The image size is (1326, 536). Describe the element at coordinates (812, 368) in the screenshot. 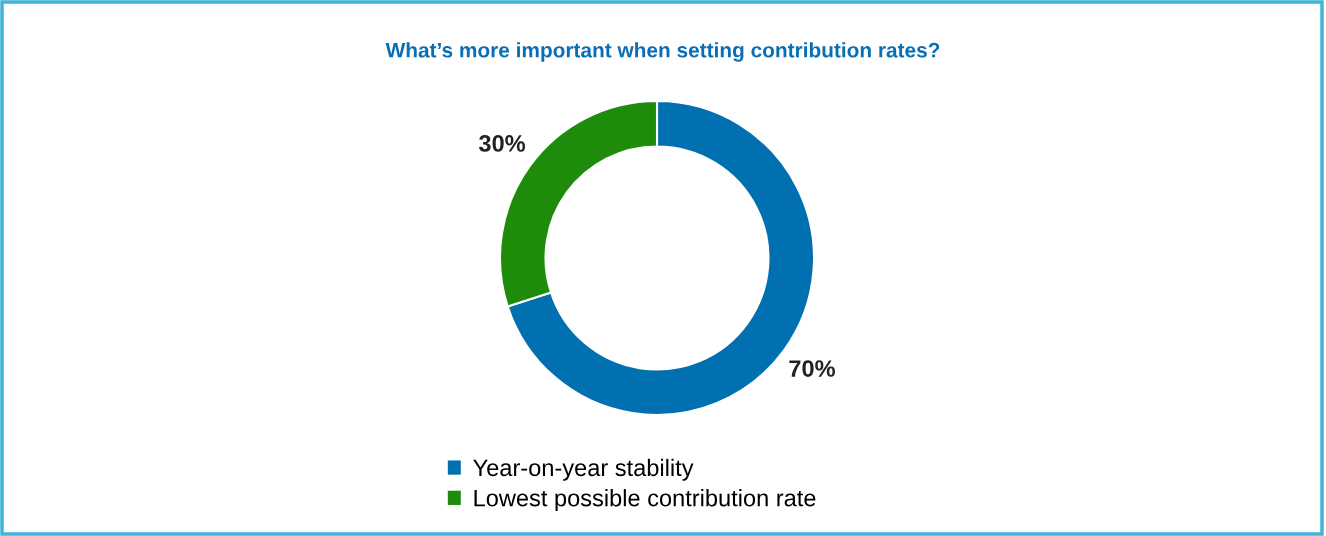

I see `data-label: 70%` at that location.